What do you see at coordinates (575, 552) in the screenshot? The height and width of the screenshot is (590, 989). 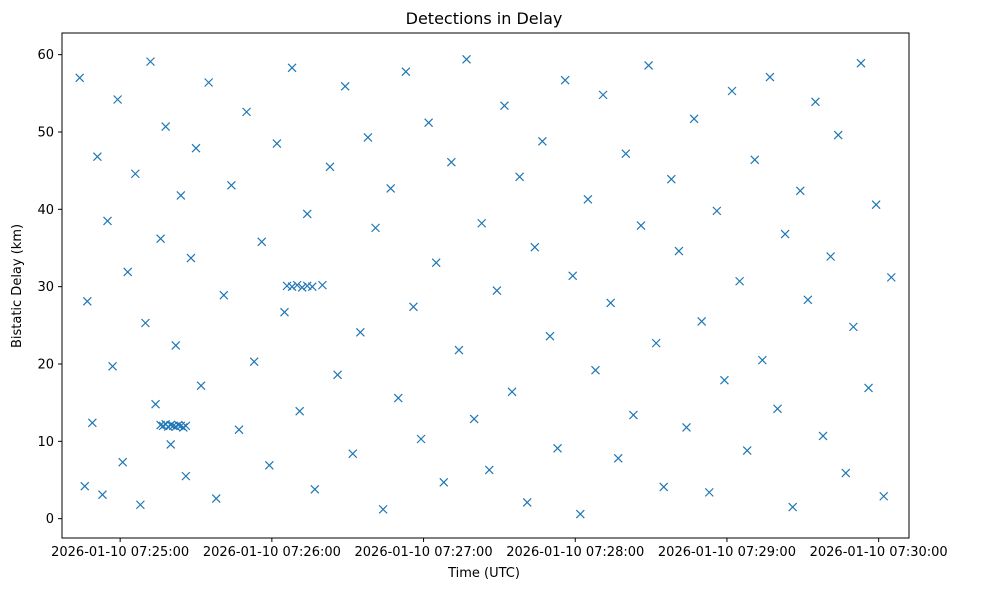 I see `x-tick-label: 2026-01-10 07:28:00` at bounding box center [575, 552].